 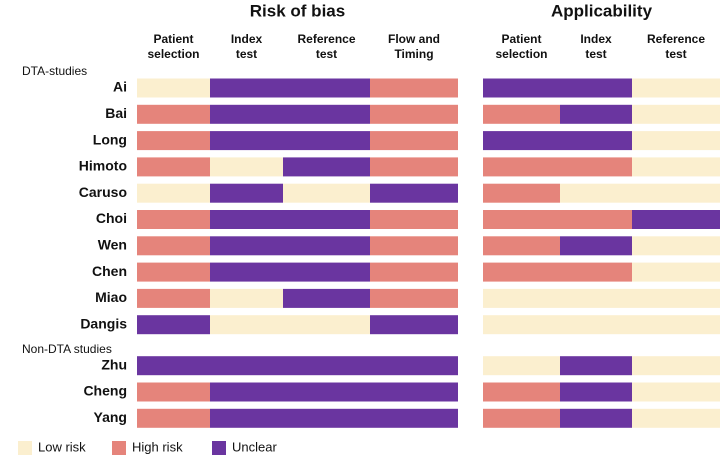 What do you see at coordinates (114, 364) in the screenshot?
I see `study-name: Zhu` at bounding box center [114, 364].